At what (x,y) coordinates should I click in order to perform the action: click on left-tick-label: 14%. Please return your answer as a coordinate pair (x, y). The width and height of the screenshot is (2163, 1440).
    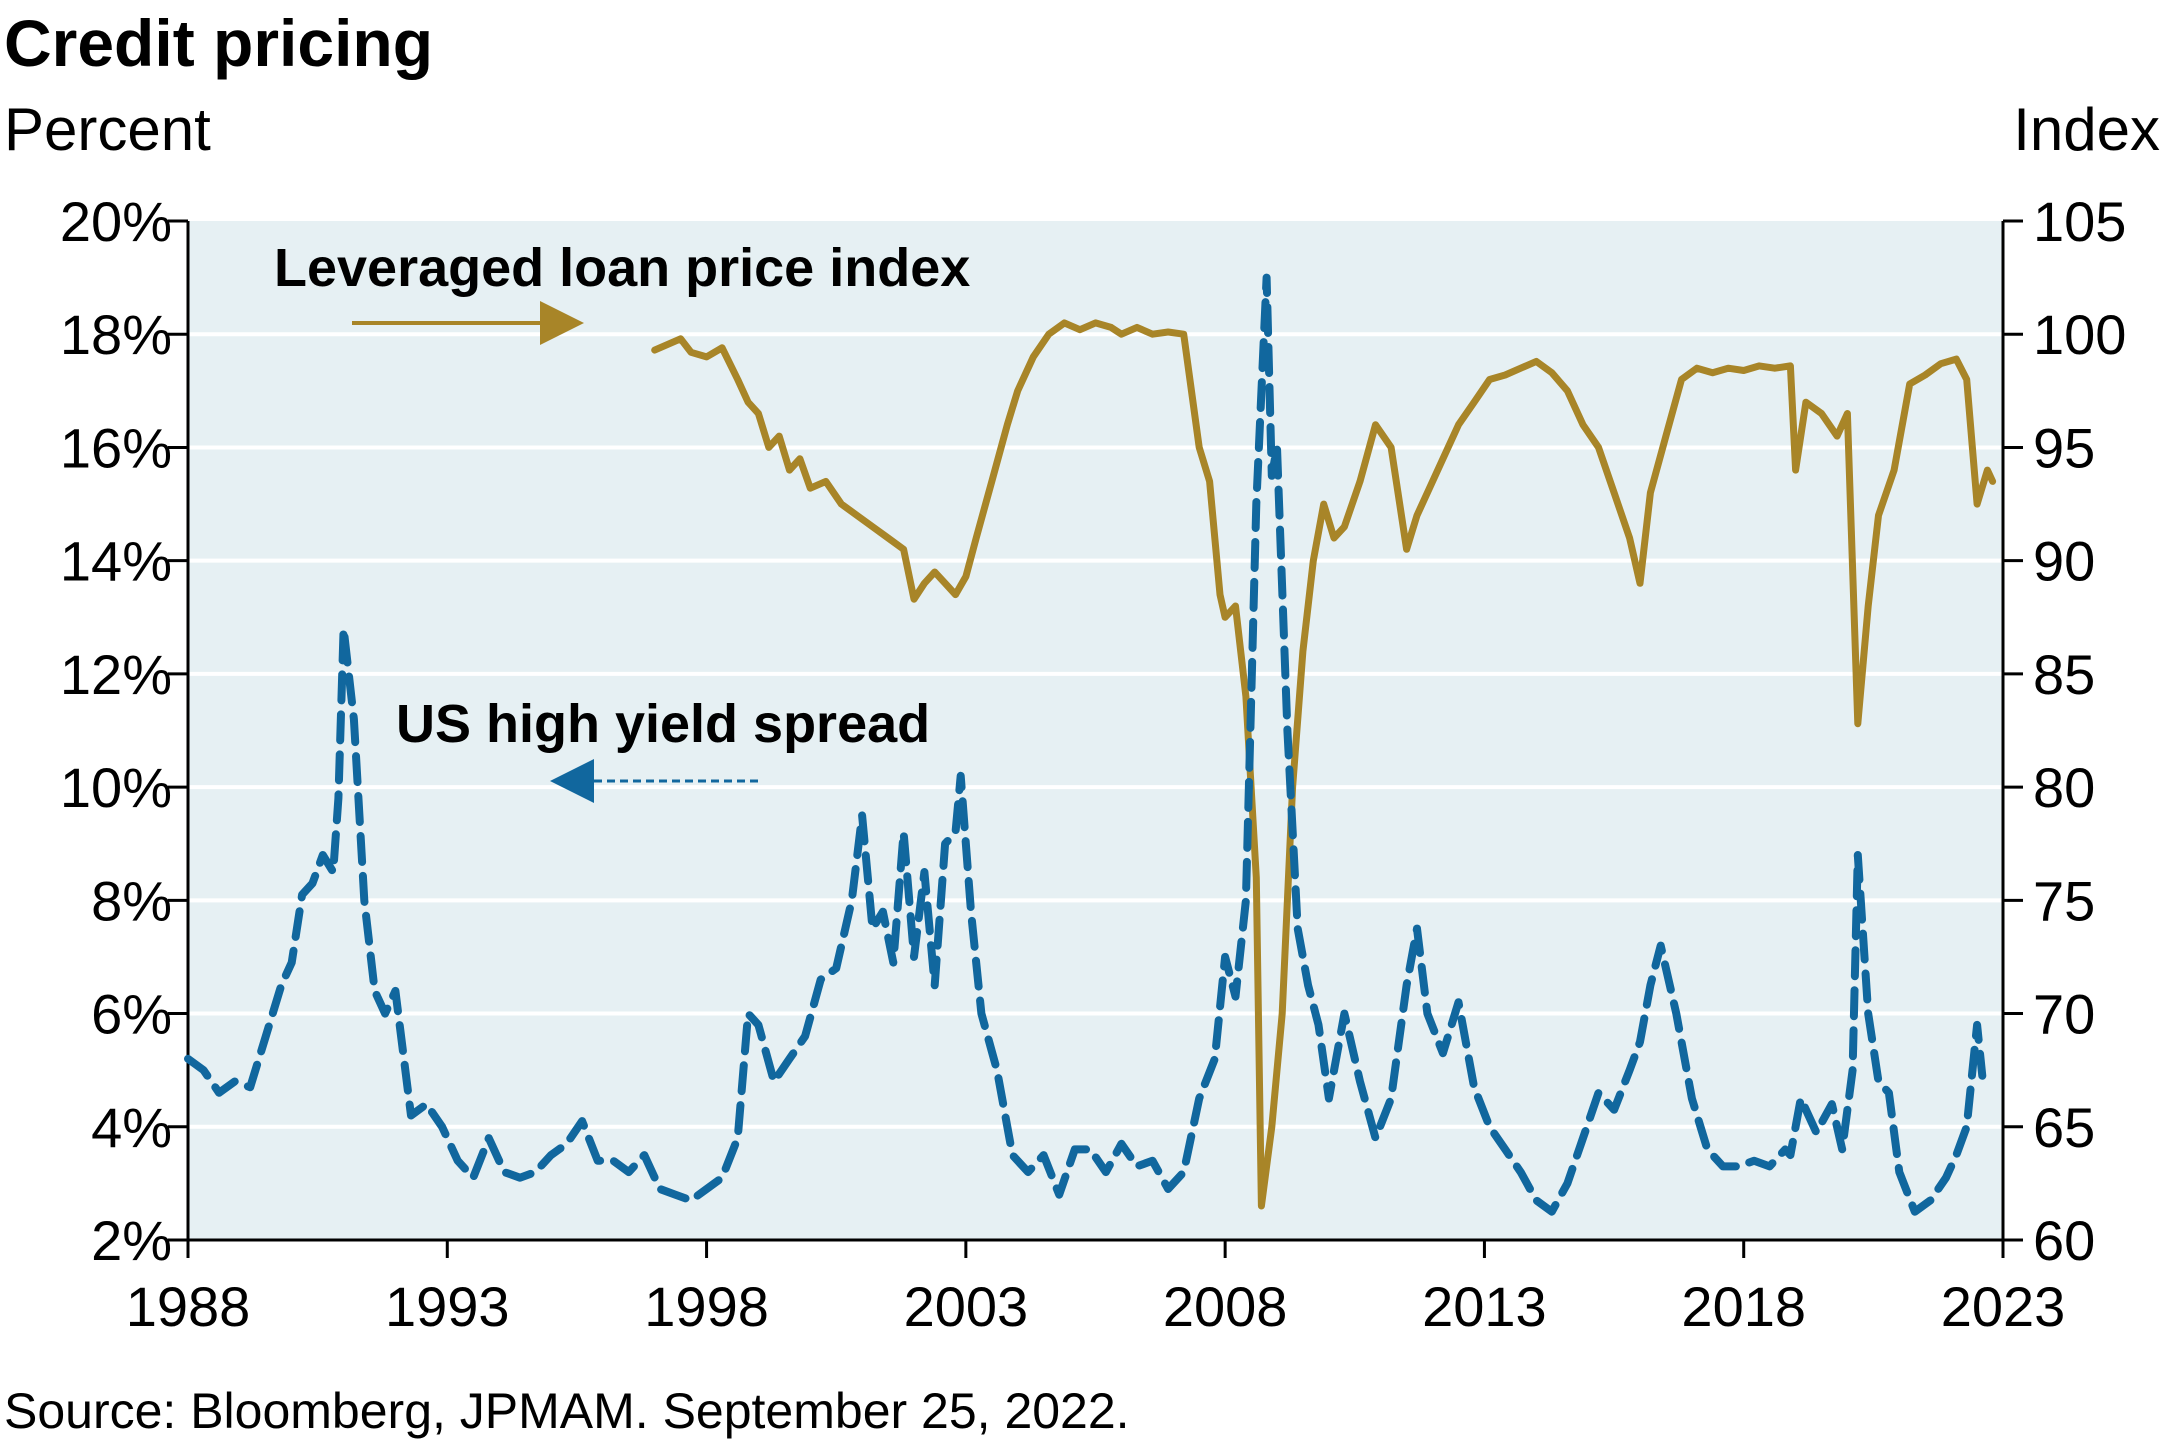
    Looking at the image, I should click on (116, 561).